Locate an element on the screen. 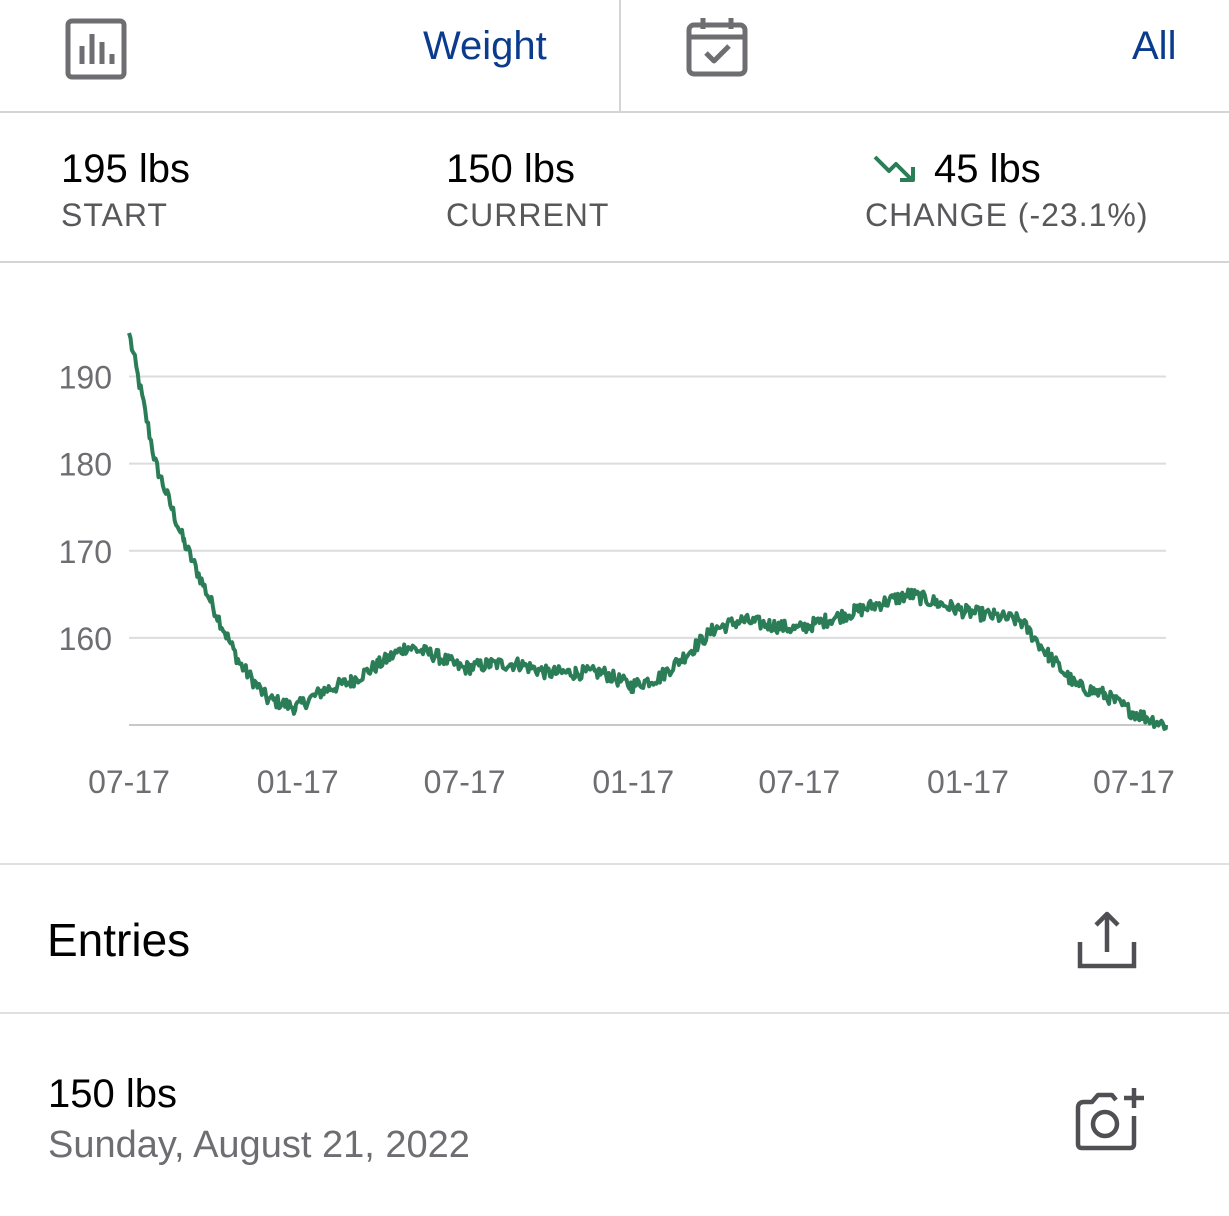 The image size is (1229, 1216). change-caption: CHANGE (-23.1%) is located at coordinates (1007, 215).